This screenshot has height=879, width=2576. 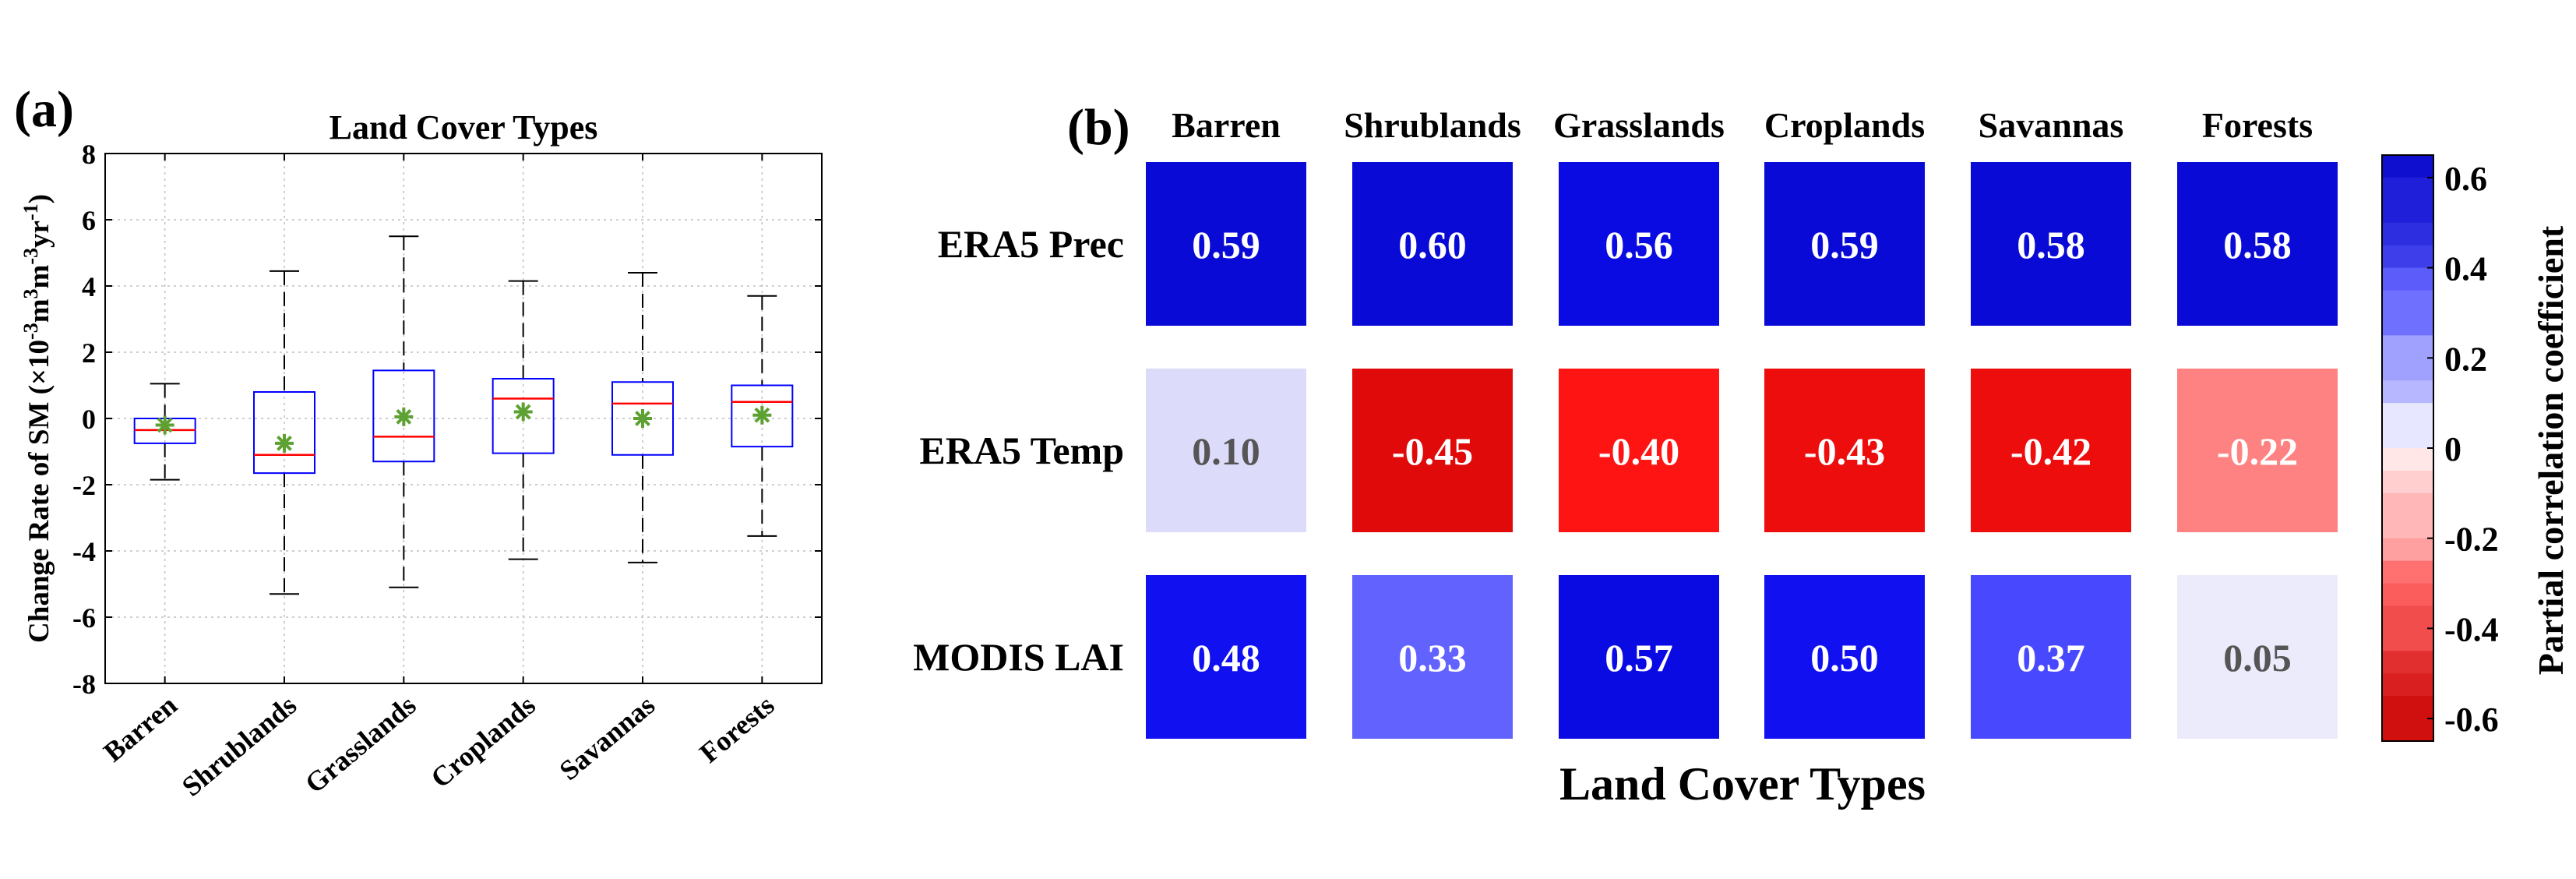 I want to click on y-tick-label: -8, so click(x=84, y=684).